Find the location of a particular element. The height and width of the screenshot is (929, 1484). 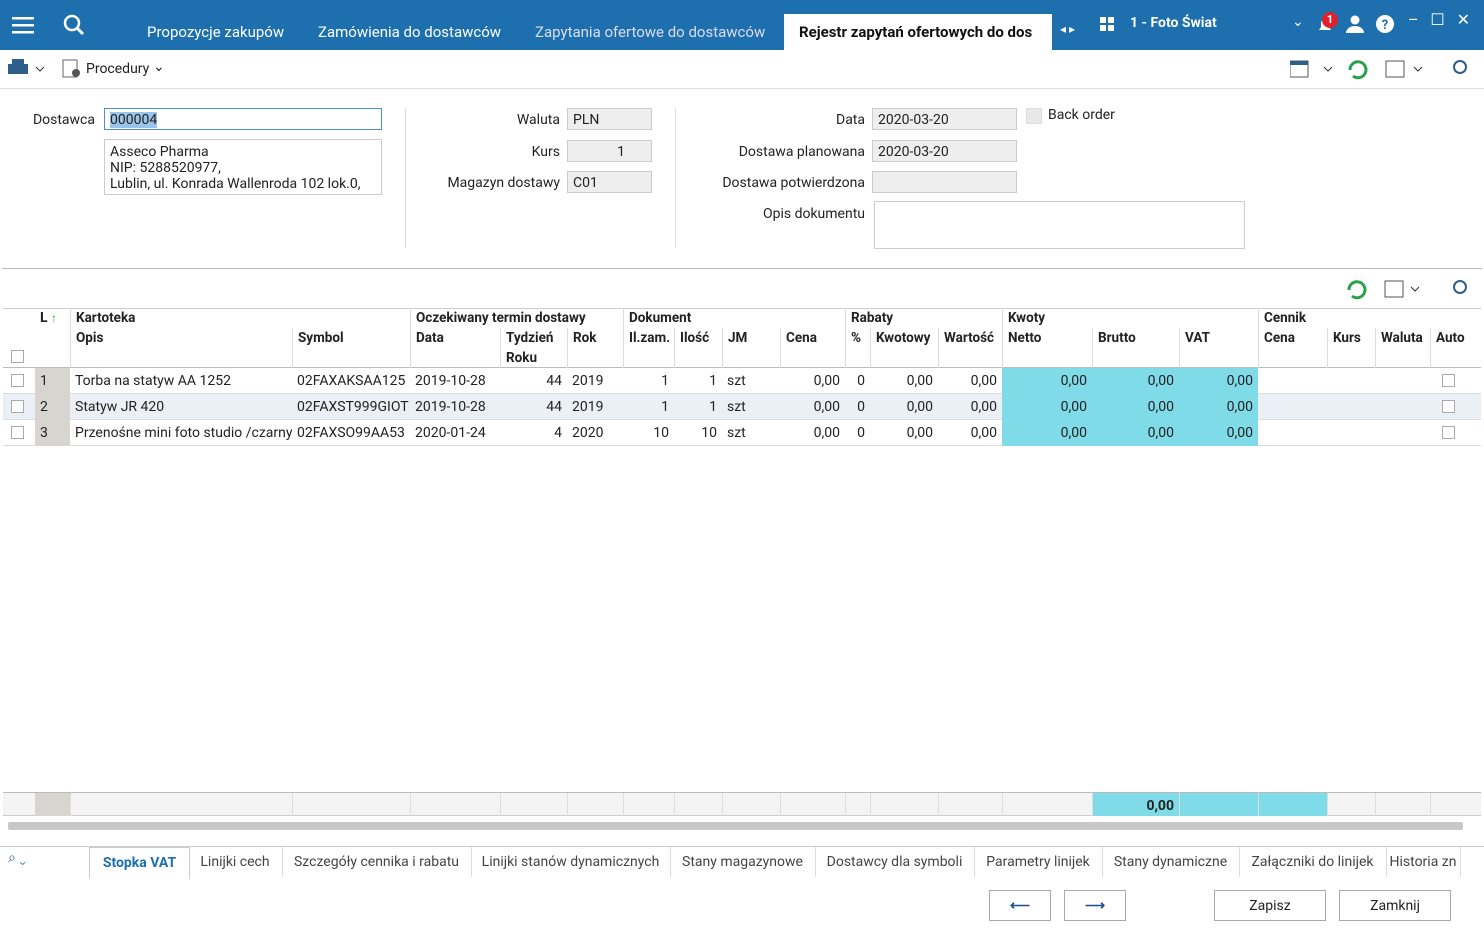

prev-button: ⟵ is located at coordinates (1020, 905).